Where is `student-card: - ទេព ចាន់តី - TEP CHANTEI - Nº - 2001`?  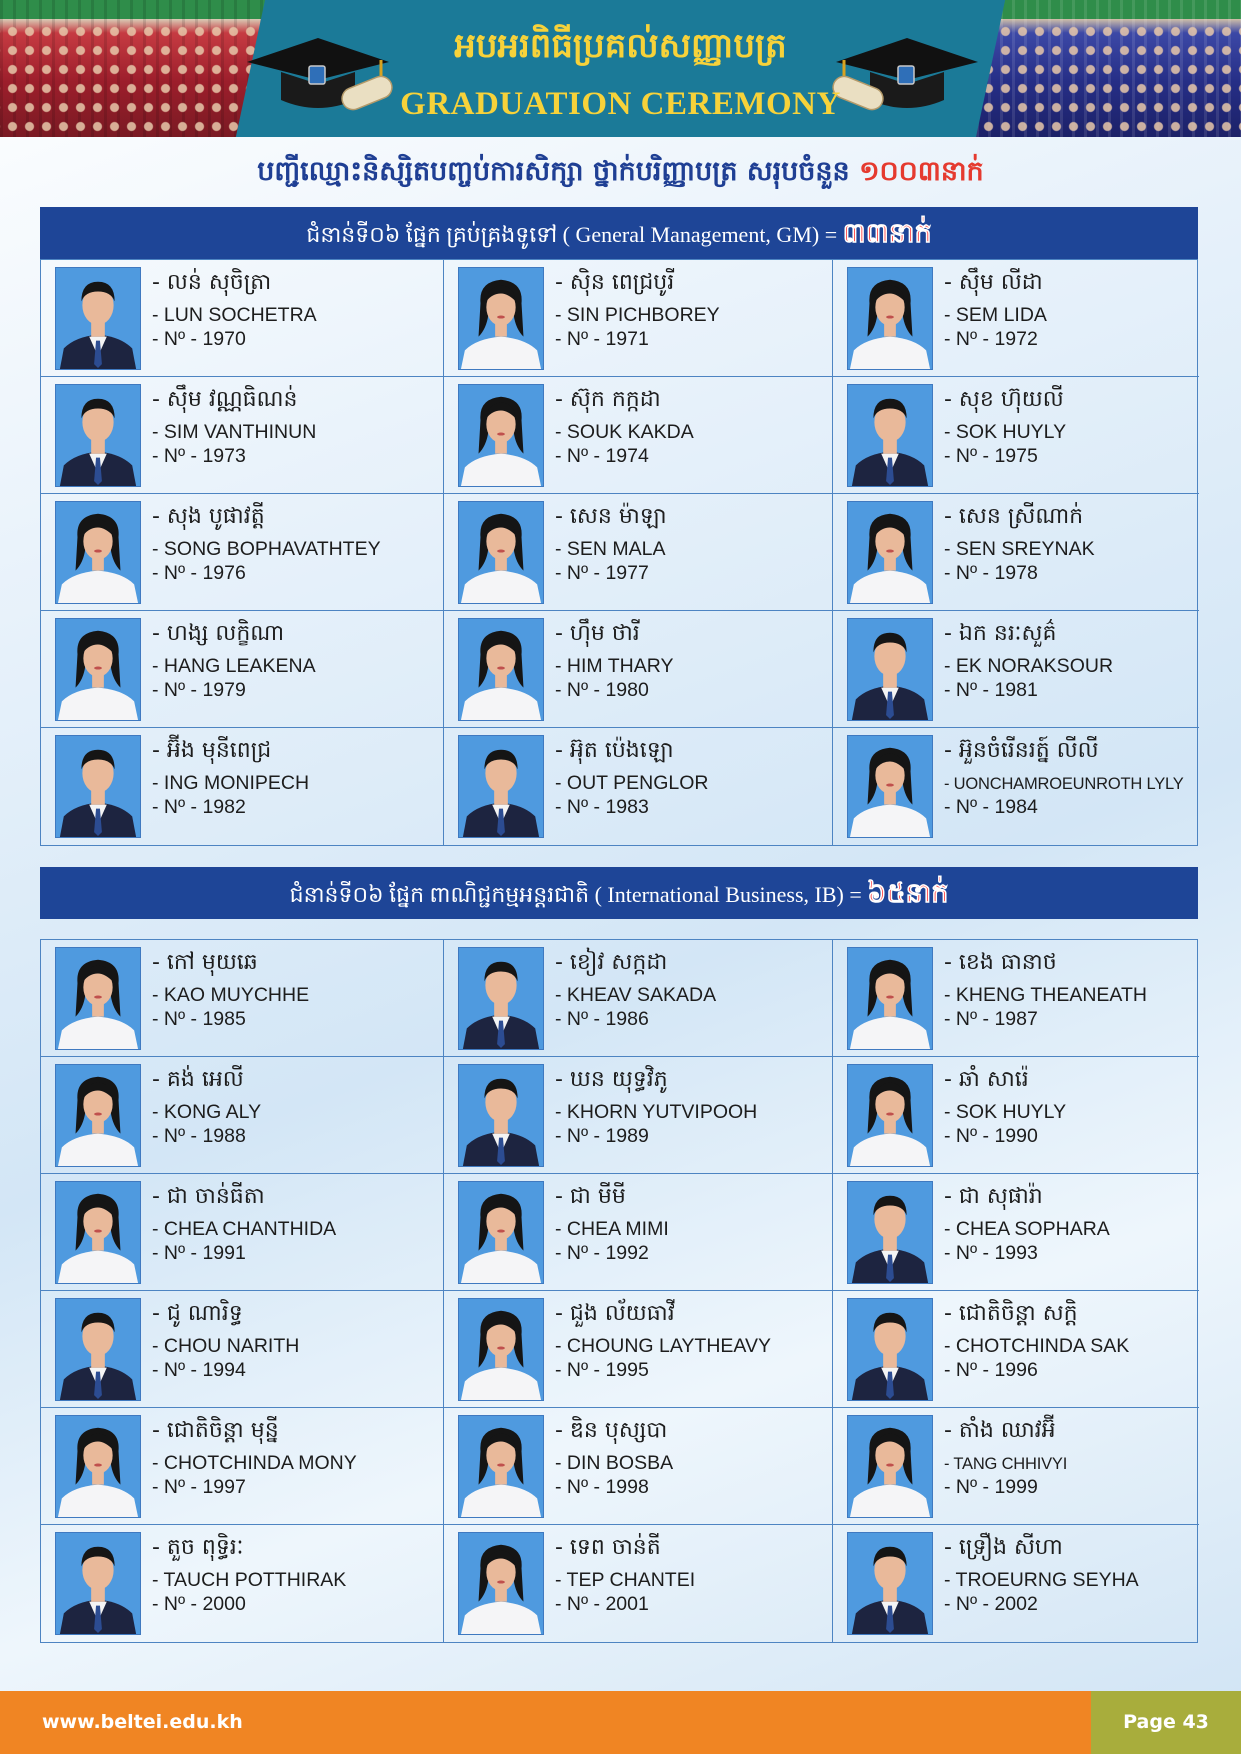 student-card: - ទេព ចាន់តី - TEP CHANTEI - Nº - 2001 is located at coordinates (638, 1583).